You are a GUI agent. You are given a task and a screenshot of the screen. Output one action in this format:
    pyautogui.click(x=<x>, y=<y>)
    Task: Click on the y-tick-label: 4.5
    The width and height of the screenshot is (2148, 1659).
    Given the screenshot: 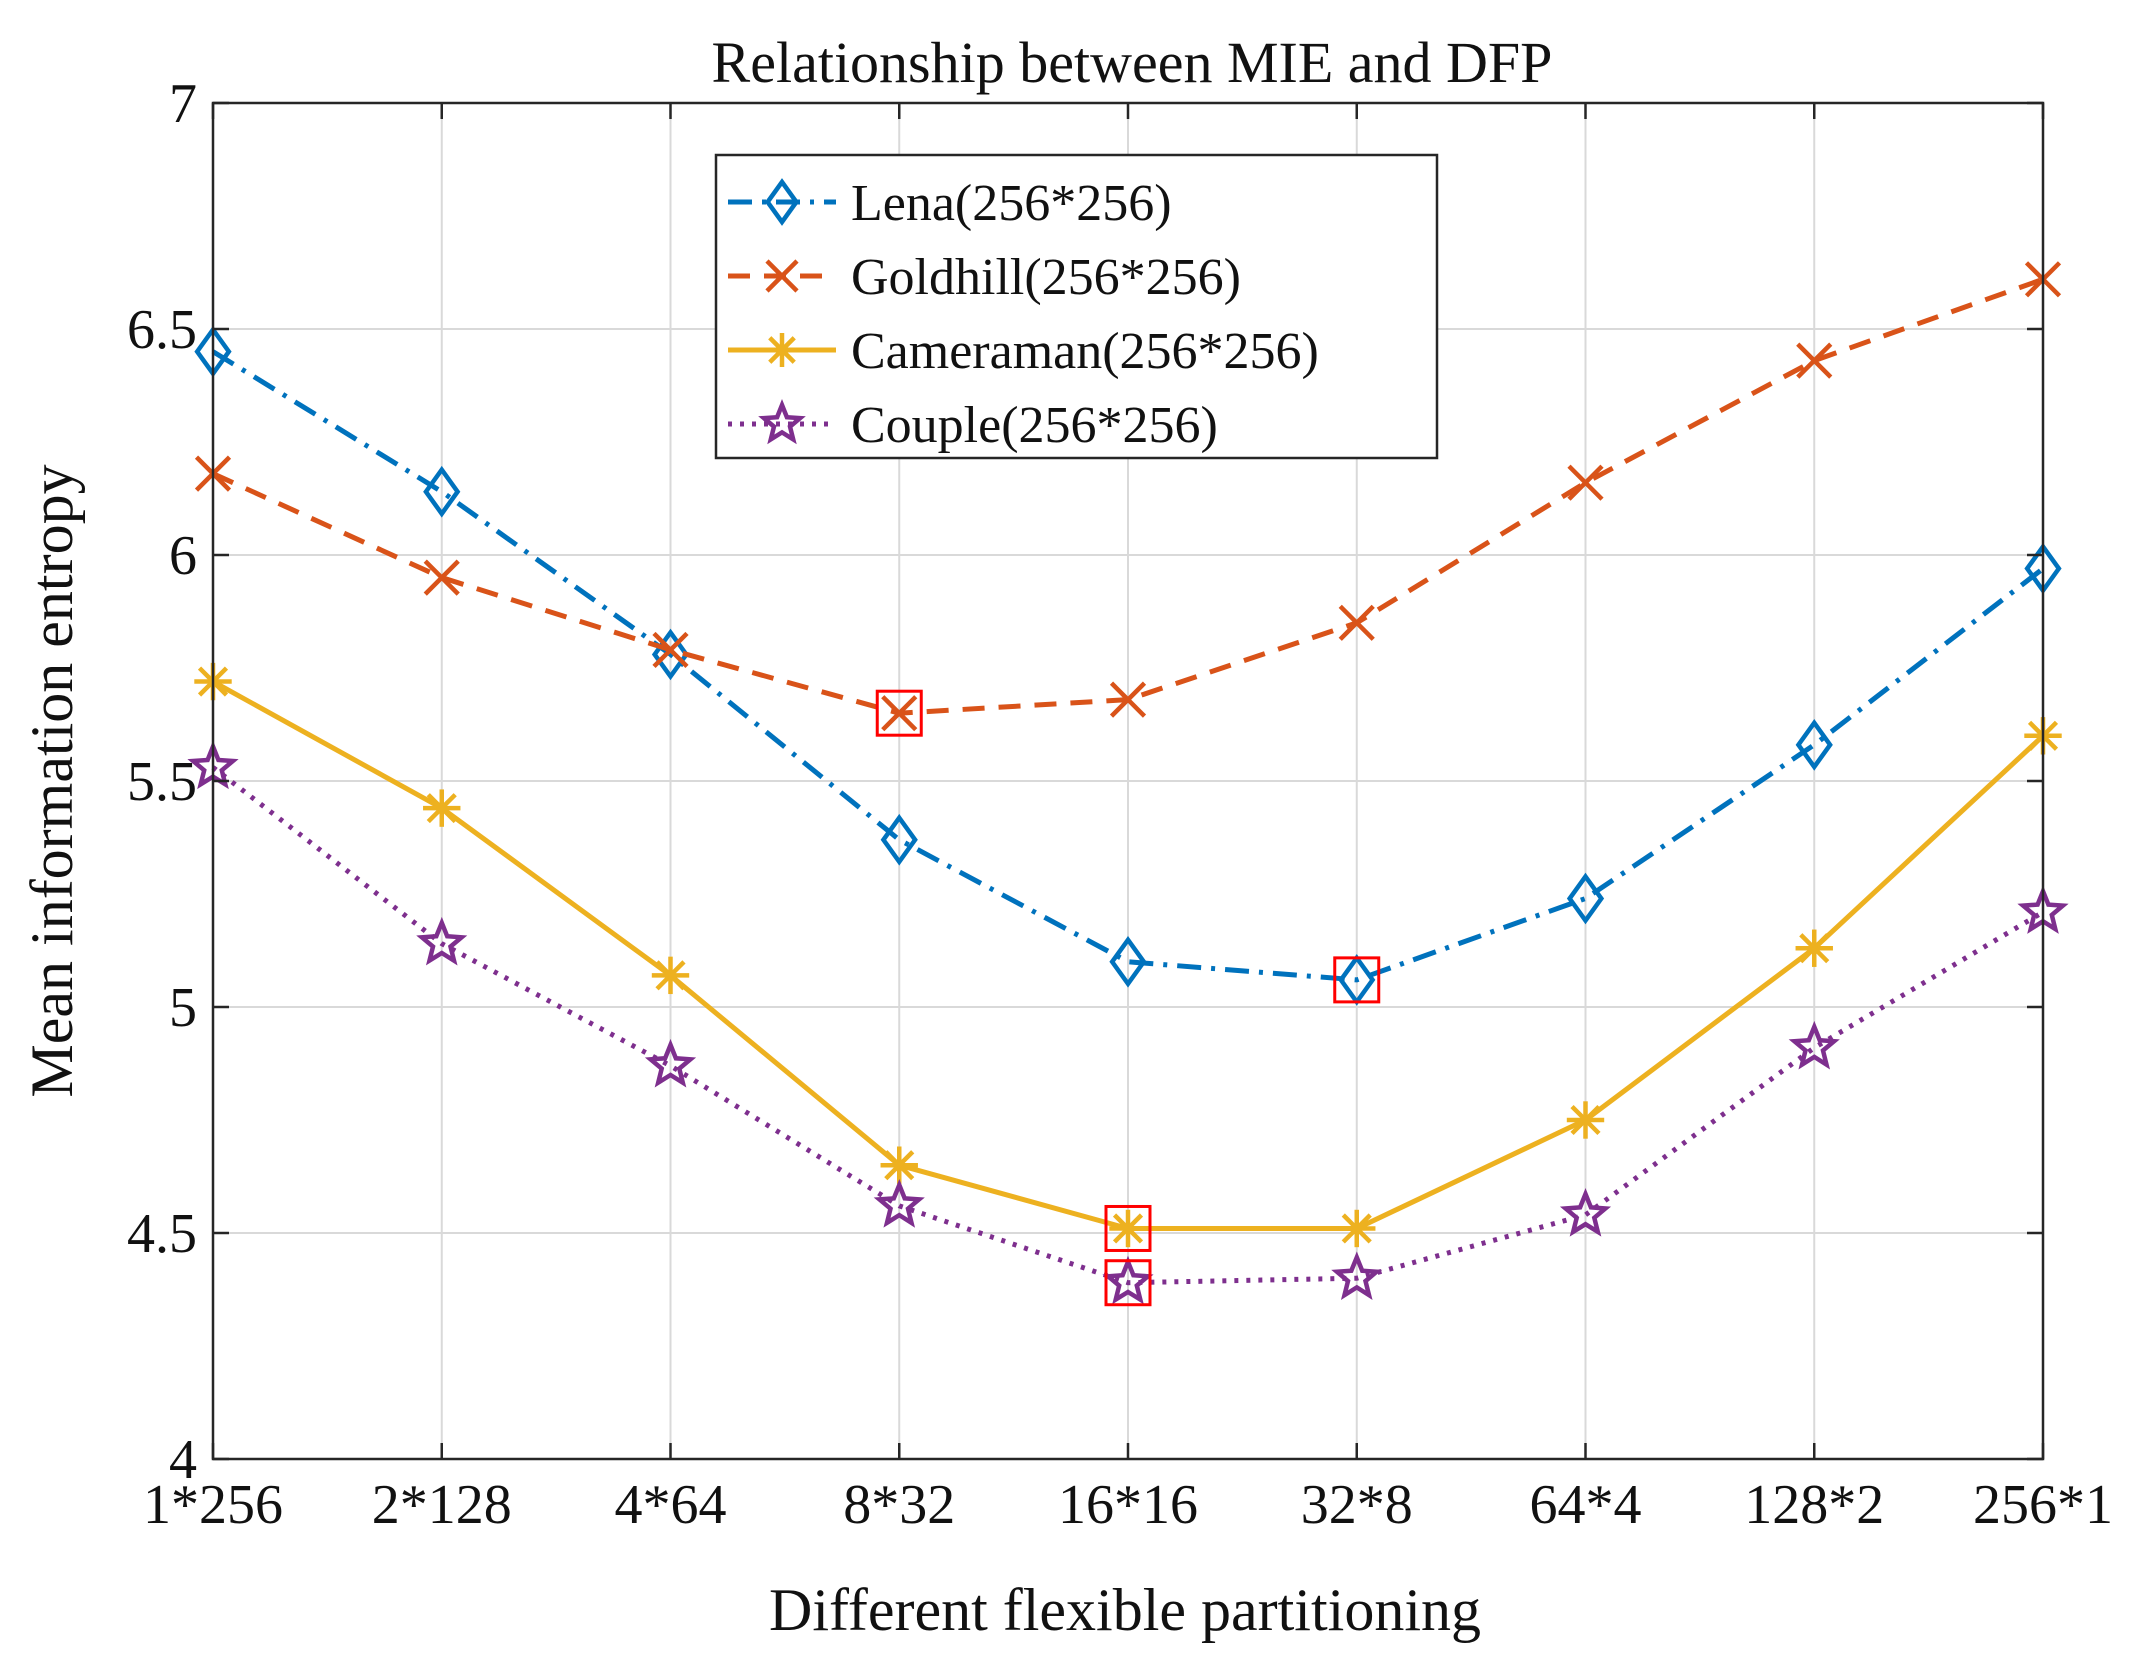 What is the action you would take?
    pyautogui.click(x=162, y=1234)
    